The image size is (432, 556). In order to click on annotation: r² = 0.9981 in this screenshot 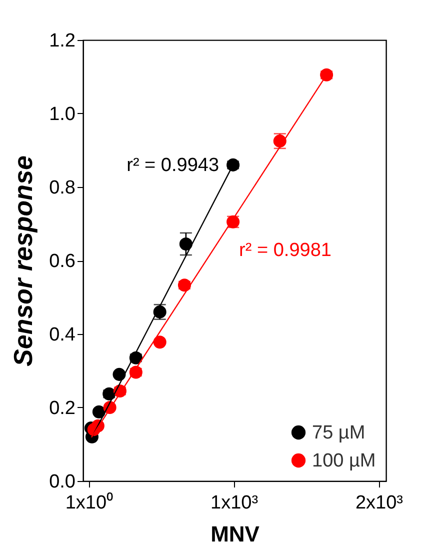, I will do `click(285, 250)`.